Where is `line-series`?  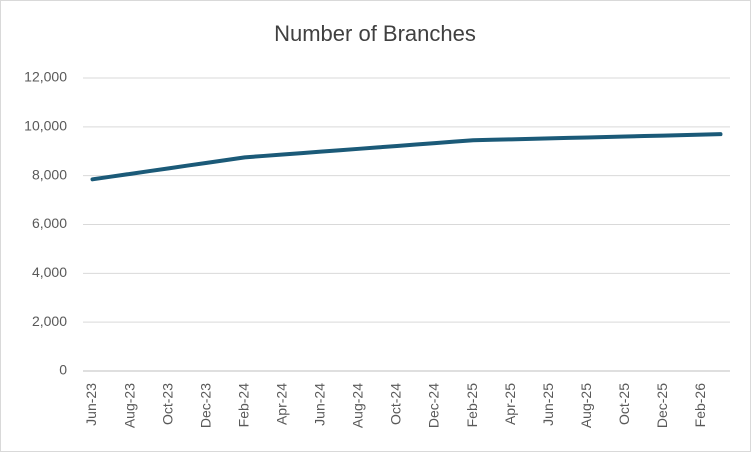 line-series is located at coordinates (406, 157).